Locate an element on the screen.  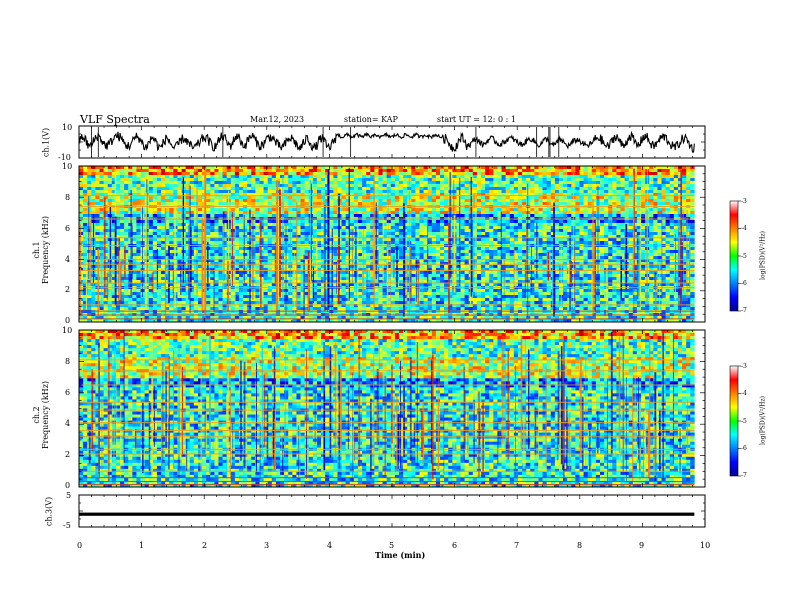
ch1-waveform-panel is located at coordinates (386, 142).